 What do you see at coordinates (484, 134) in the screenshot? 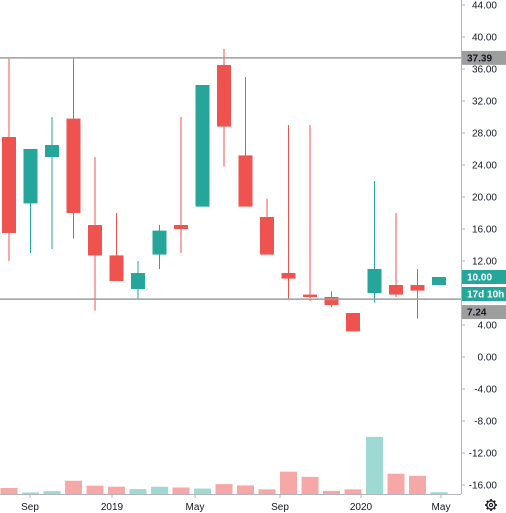
I see `y-tick-label: 28.00` at bounding box center [484, 134].